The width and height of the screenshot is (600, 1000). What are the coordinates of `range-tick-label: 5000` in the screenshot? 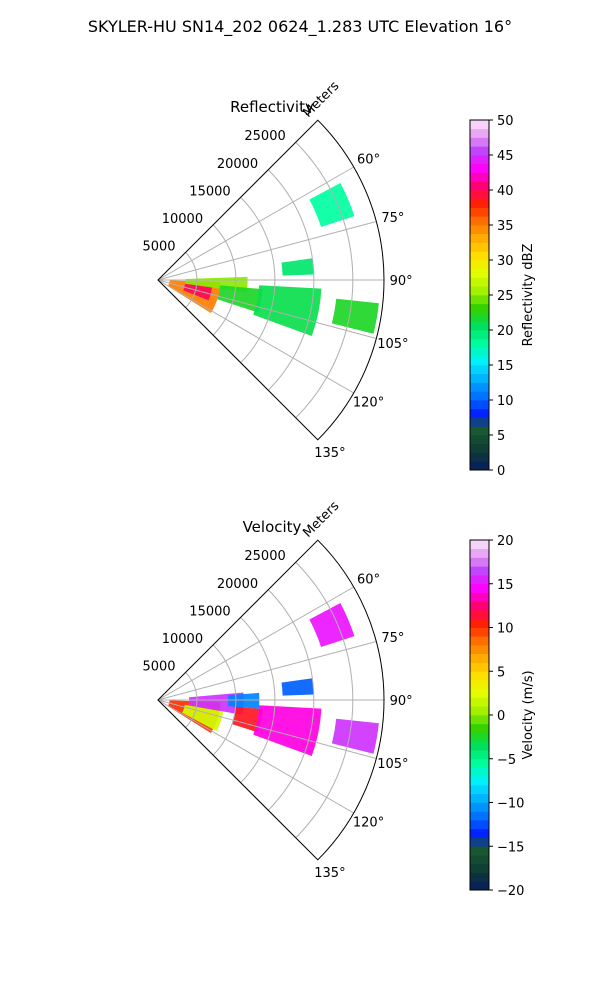 It's located at (158, 666).